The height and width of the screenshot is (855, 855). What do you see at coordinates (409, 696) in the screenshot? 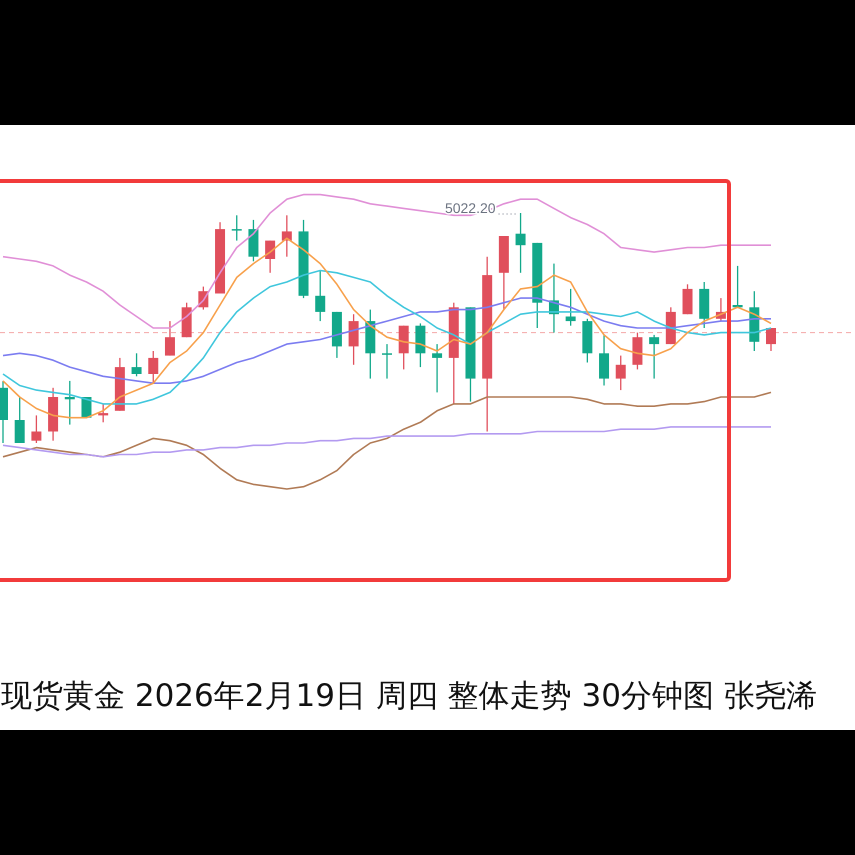
I see `text: 现货黄金 2026年2月19日 周四 整体走势 30分钟图 张尧浠` at bounding box center [409, 696].